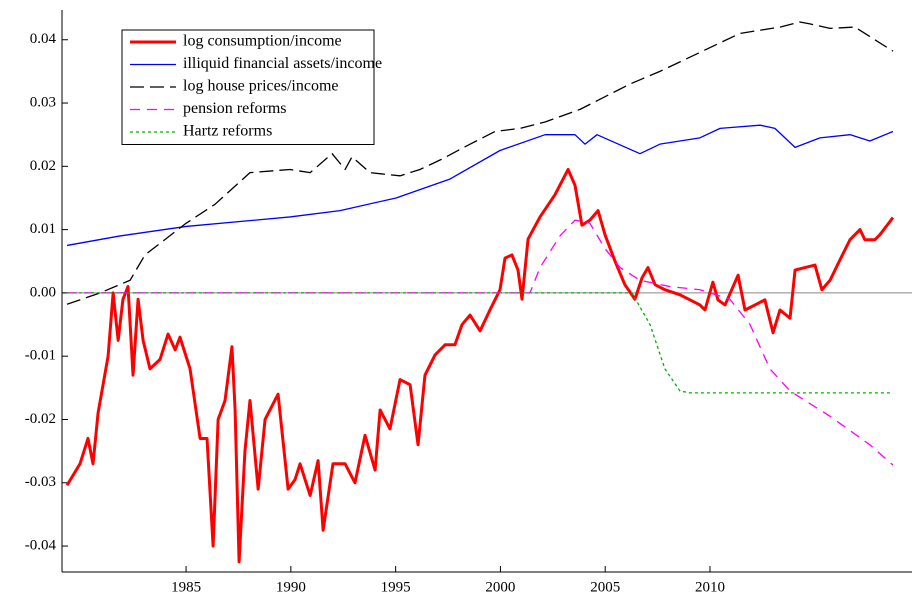 This screenshot has height=593, width=916. Describe the element at coordinates (41, 545) in the screenshot. I see `y-tick-label: -0.04` at that location.